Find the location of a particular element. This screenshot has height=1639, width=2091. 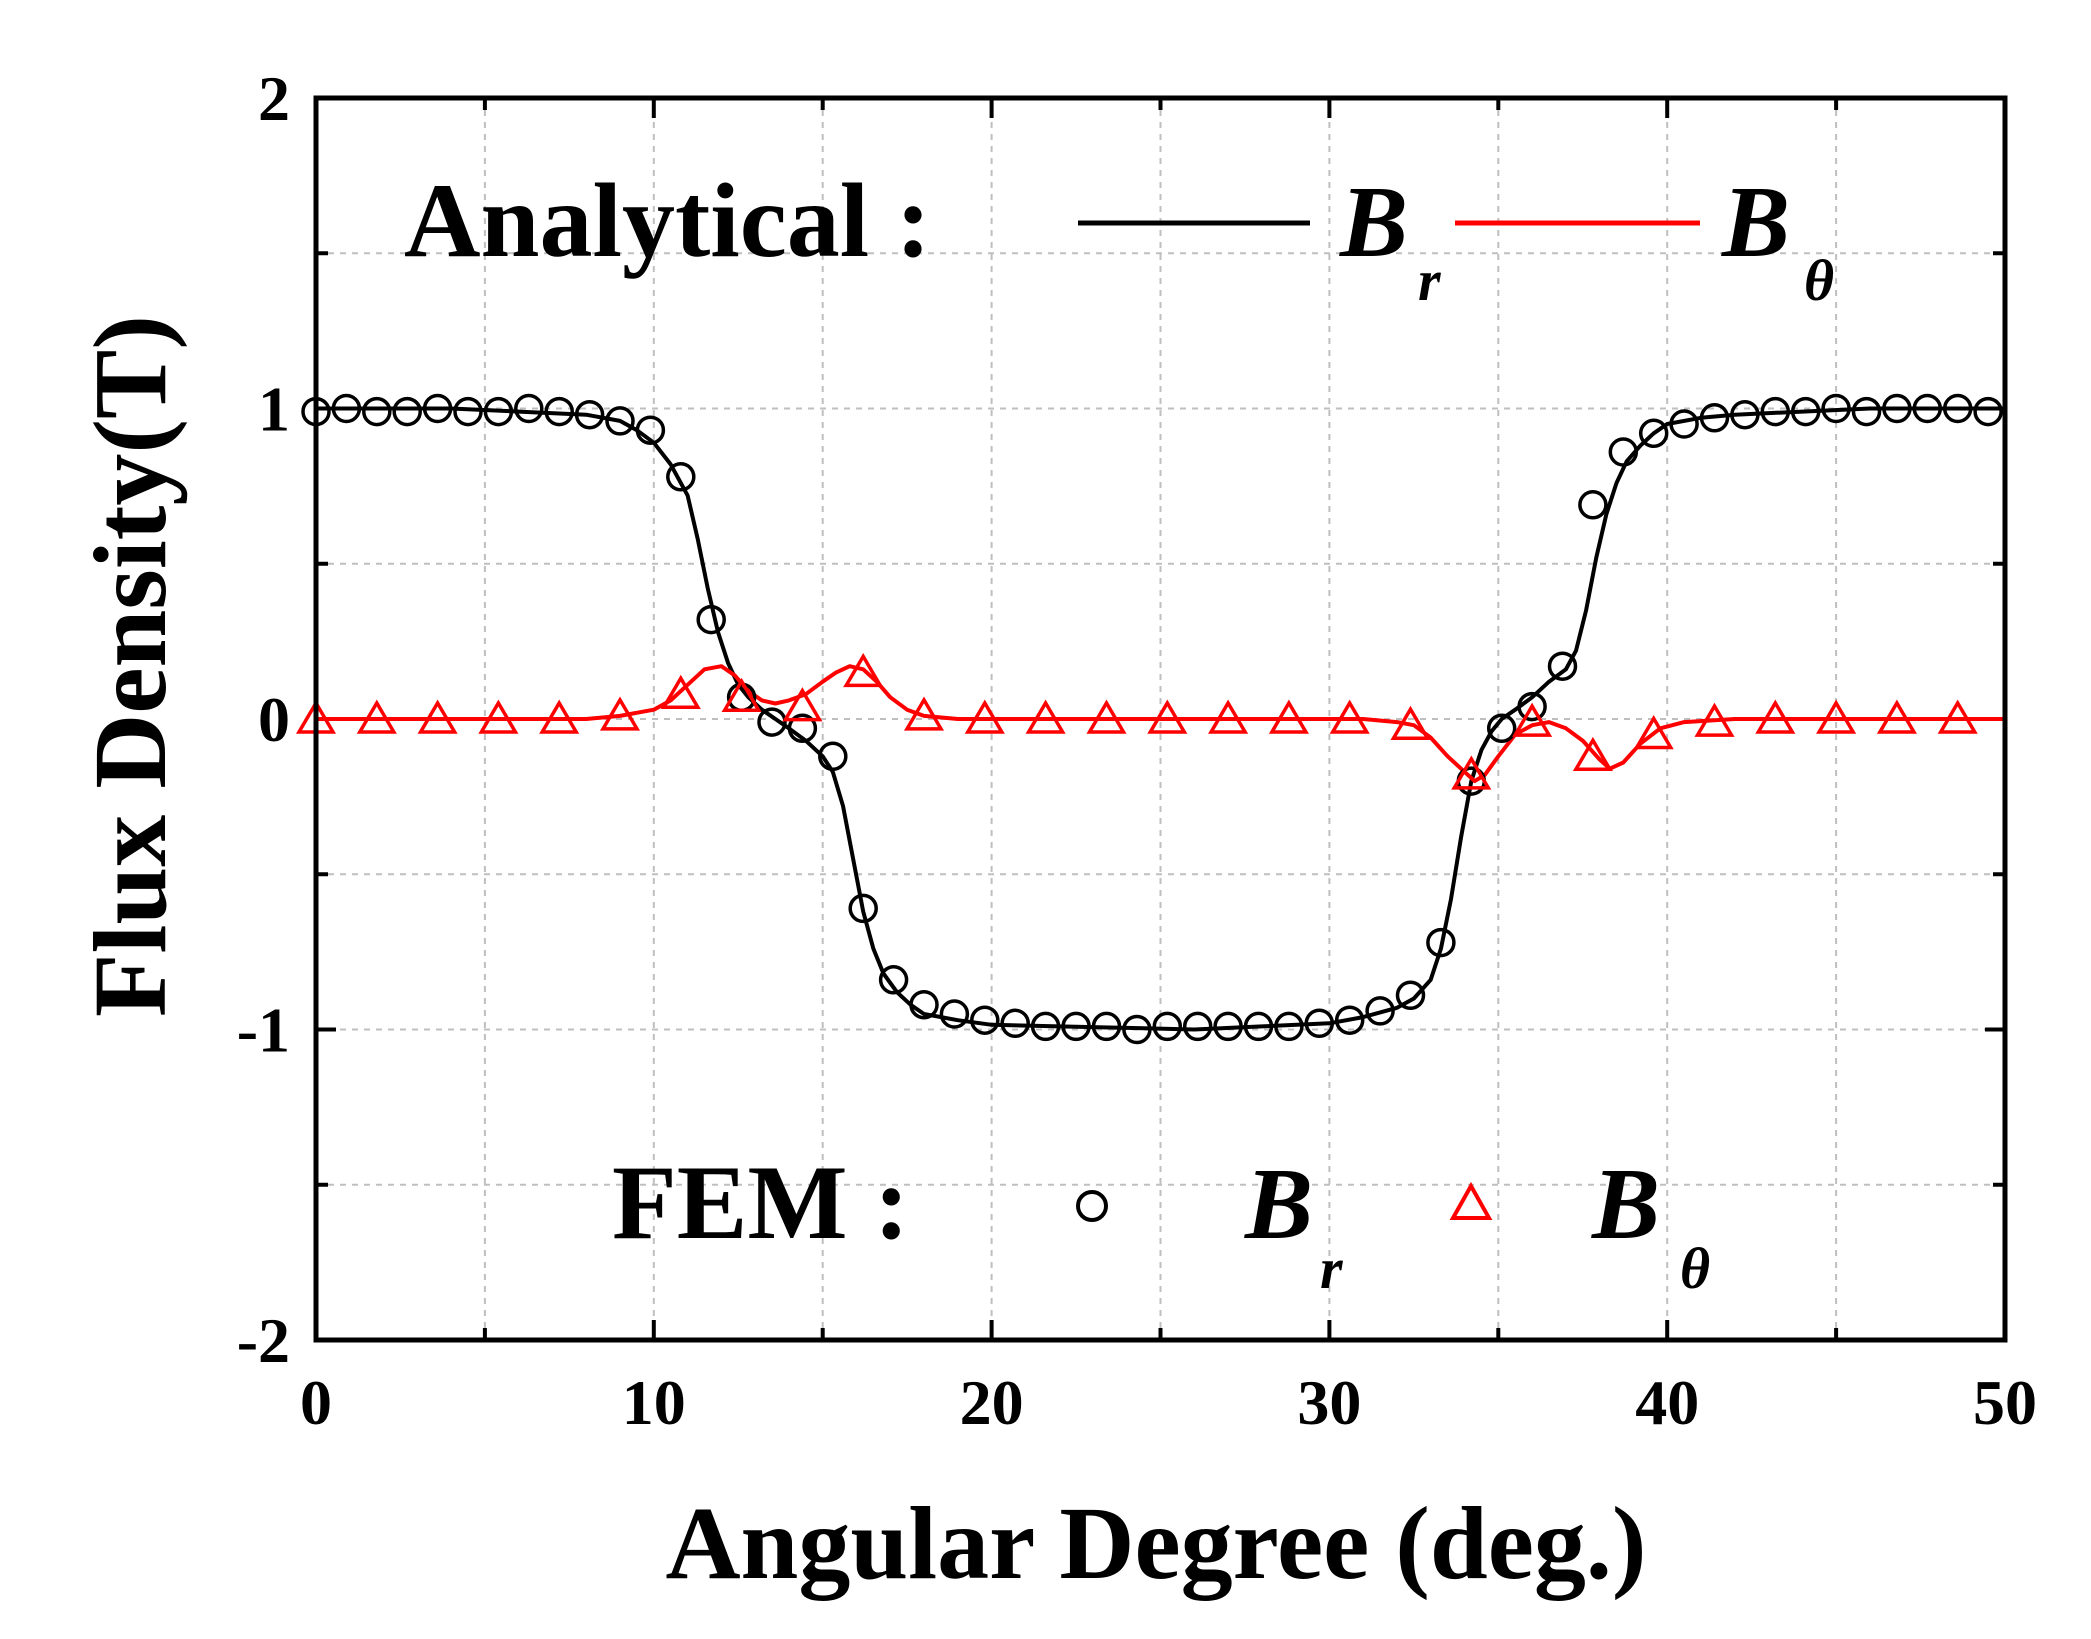

legend-analytical: Analytical : B r B θ is located at coordinates (1119, 237).